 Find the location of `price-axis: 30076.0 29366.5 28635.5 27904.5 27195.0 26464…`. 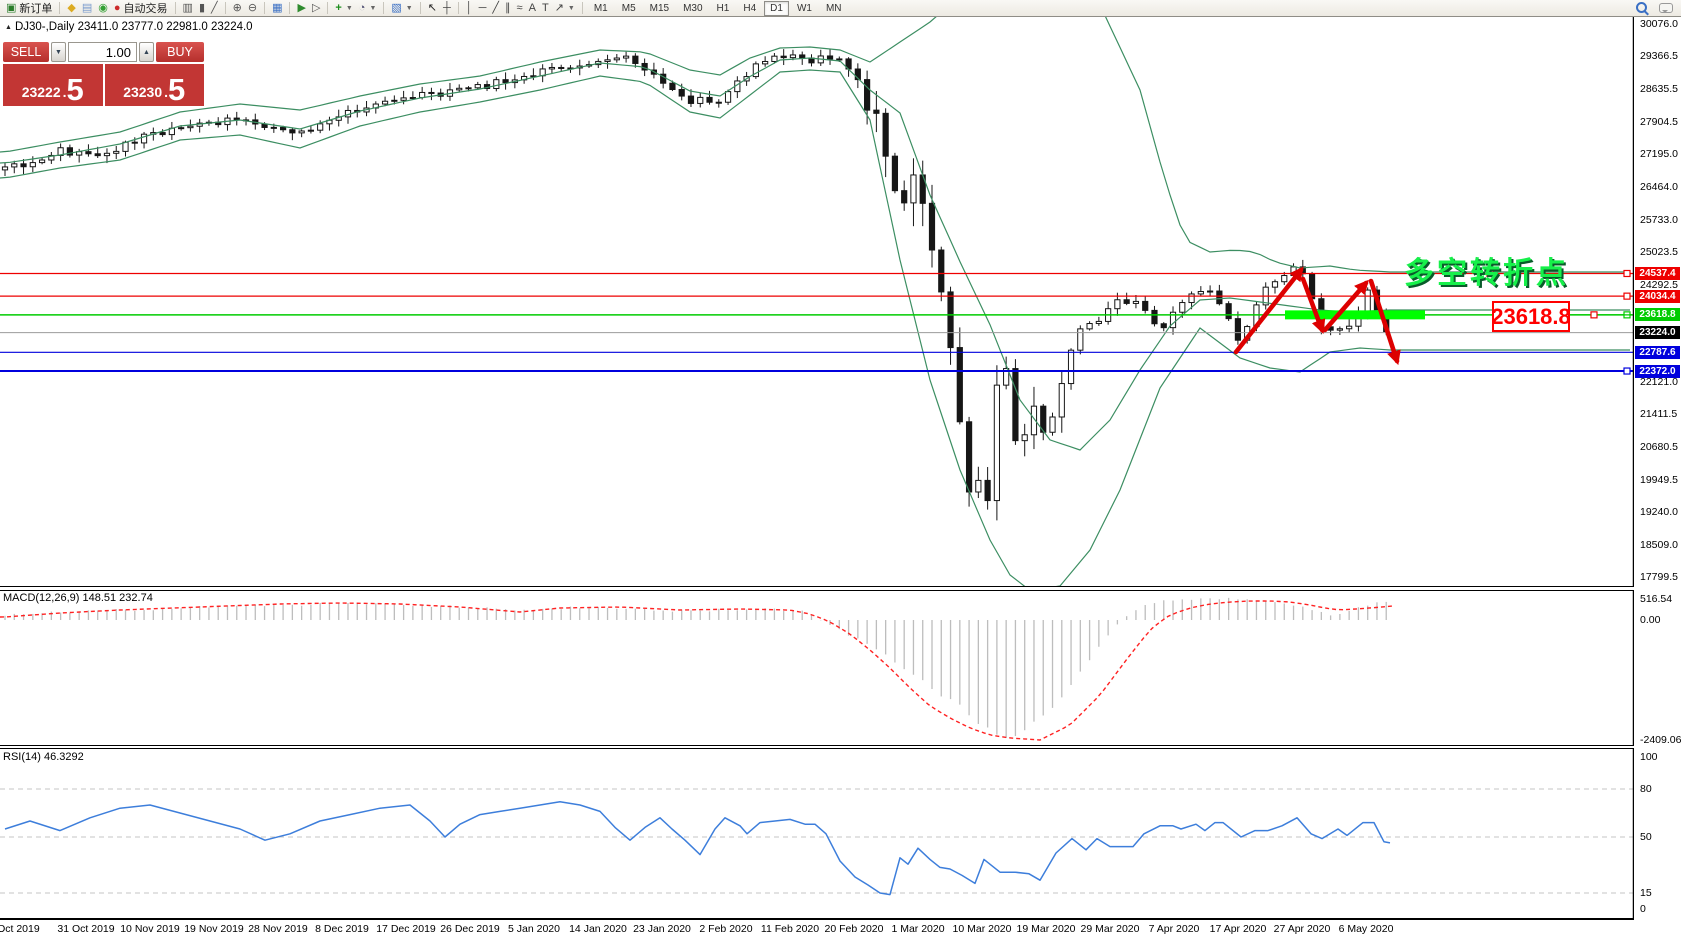

price-axis: 30076.0 29366.5 28635.5 27904.5 27195.0 26464… is located at coordinates (1657, 468).